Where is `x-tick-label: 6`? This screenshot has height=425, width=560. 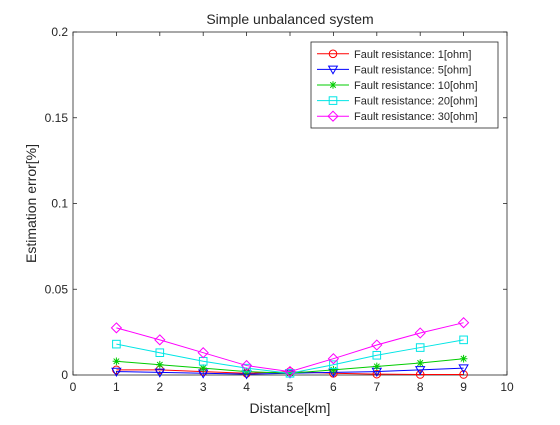
x-tick-label: 6 is located at coordinates (333, 387).